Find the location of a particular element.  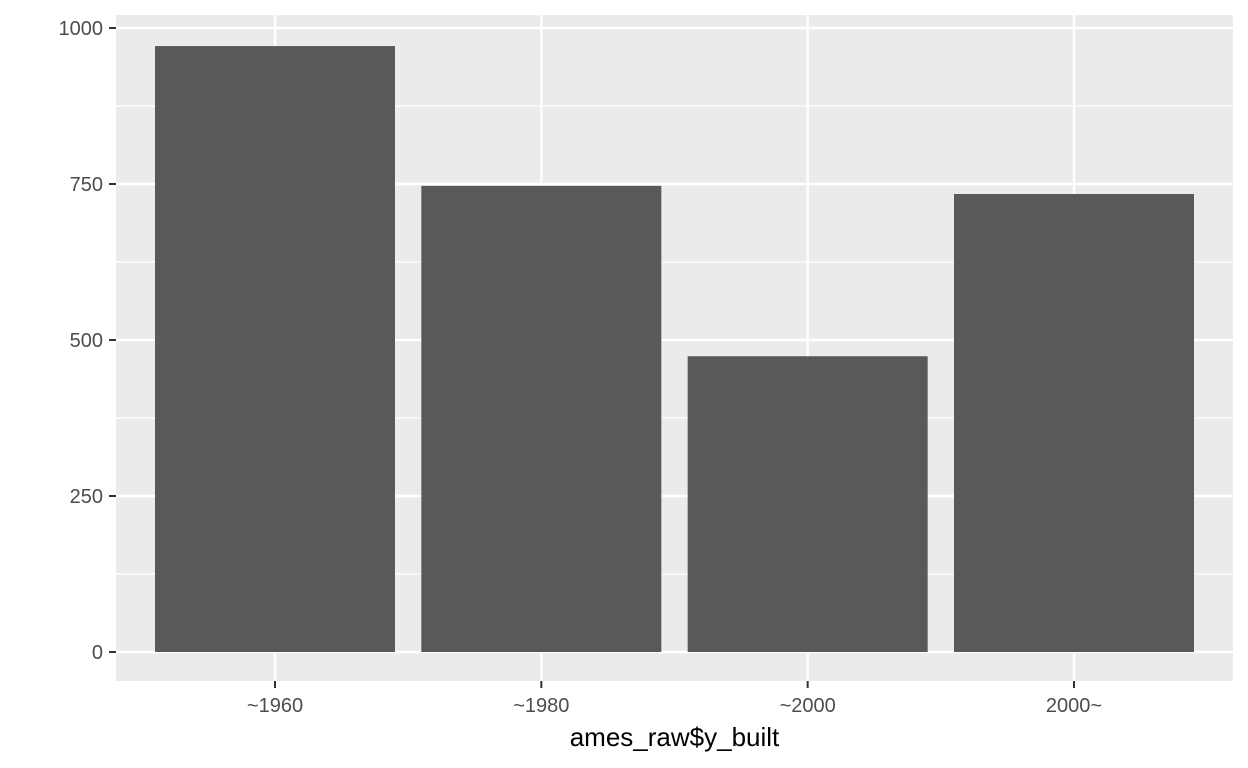

y-tick-label: 500 is located at coordinates (86, 341).